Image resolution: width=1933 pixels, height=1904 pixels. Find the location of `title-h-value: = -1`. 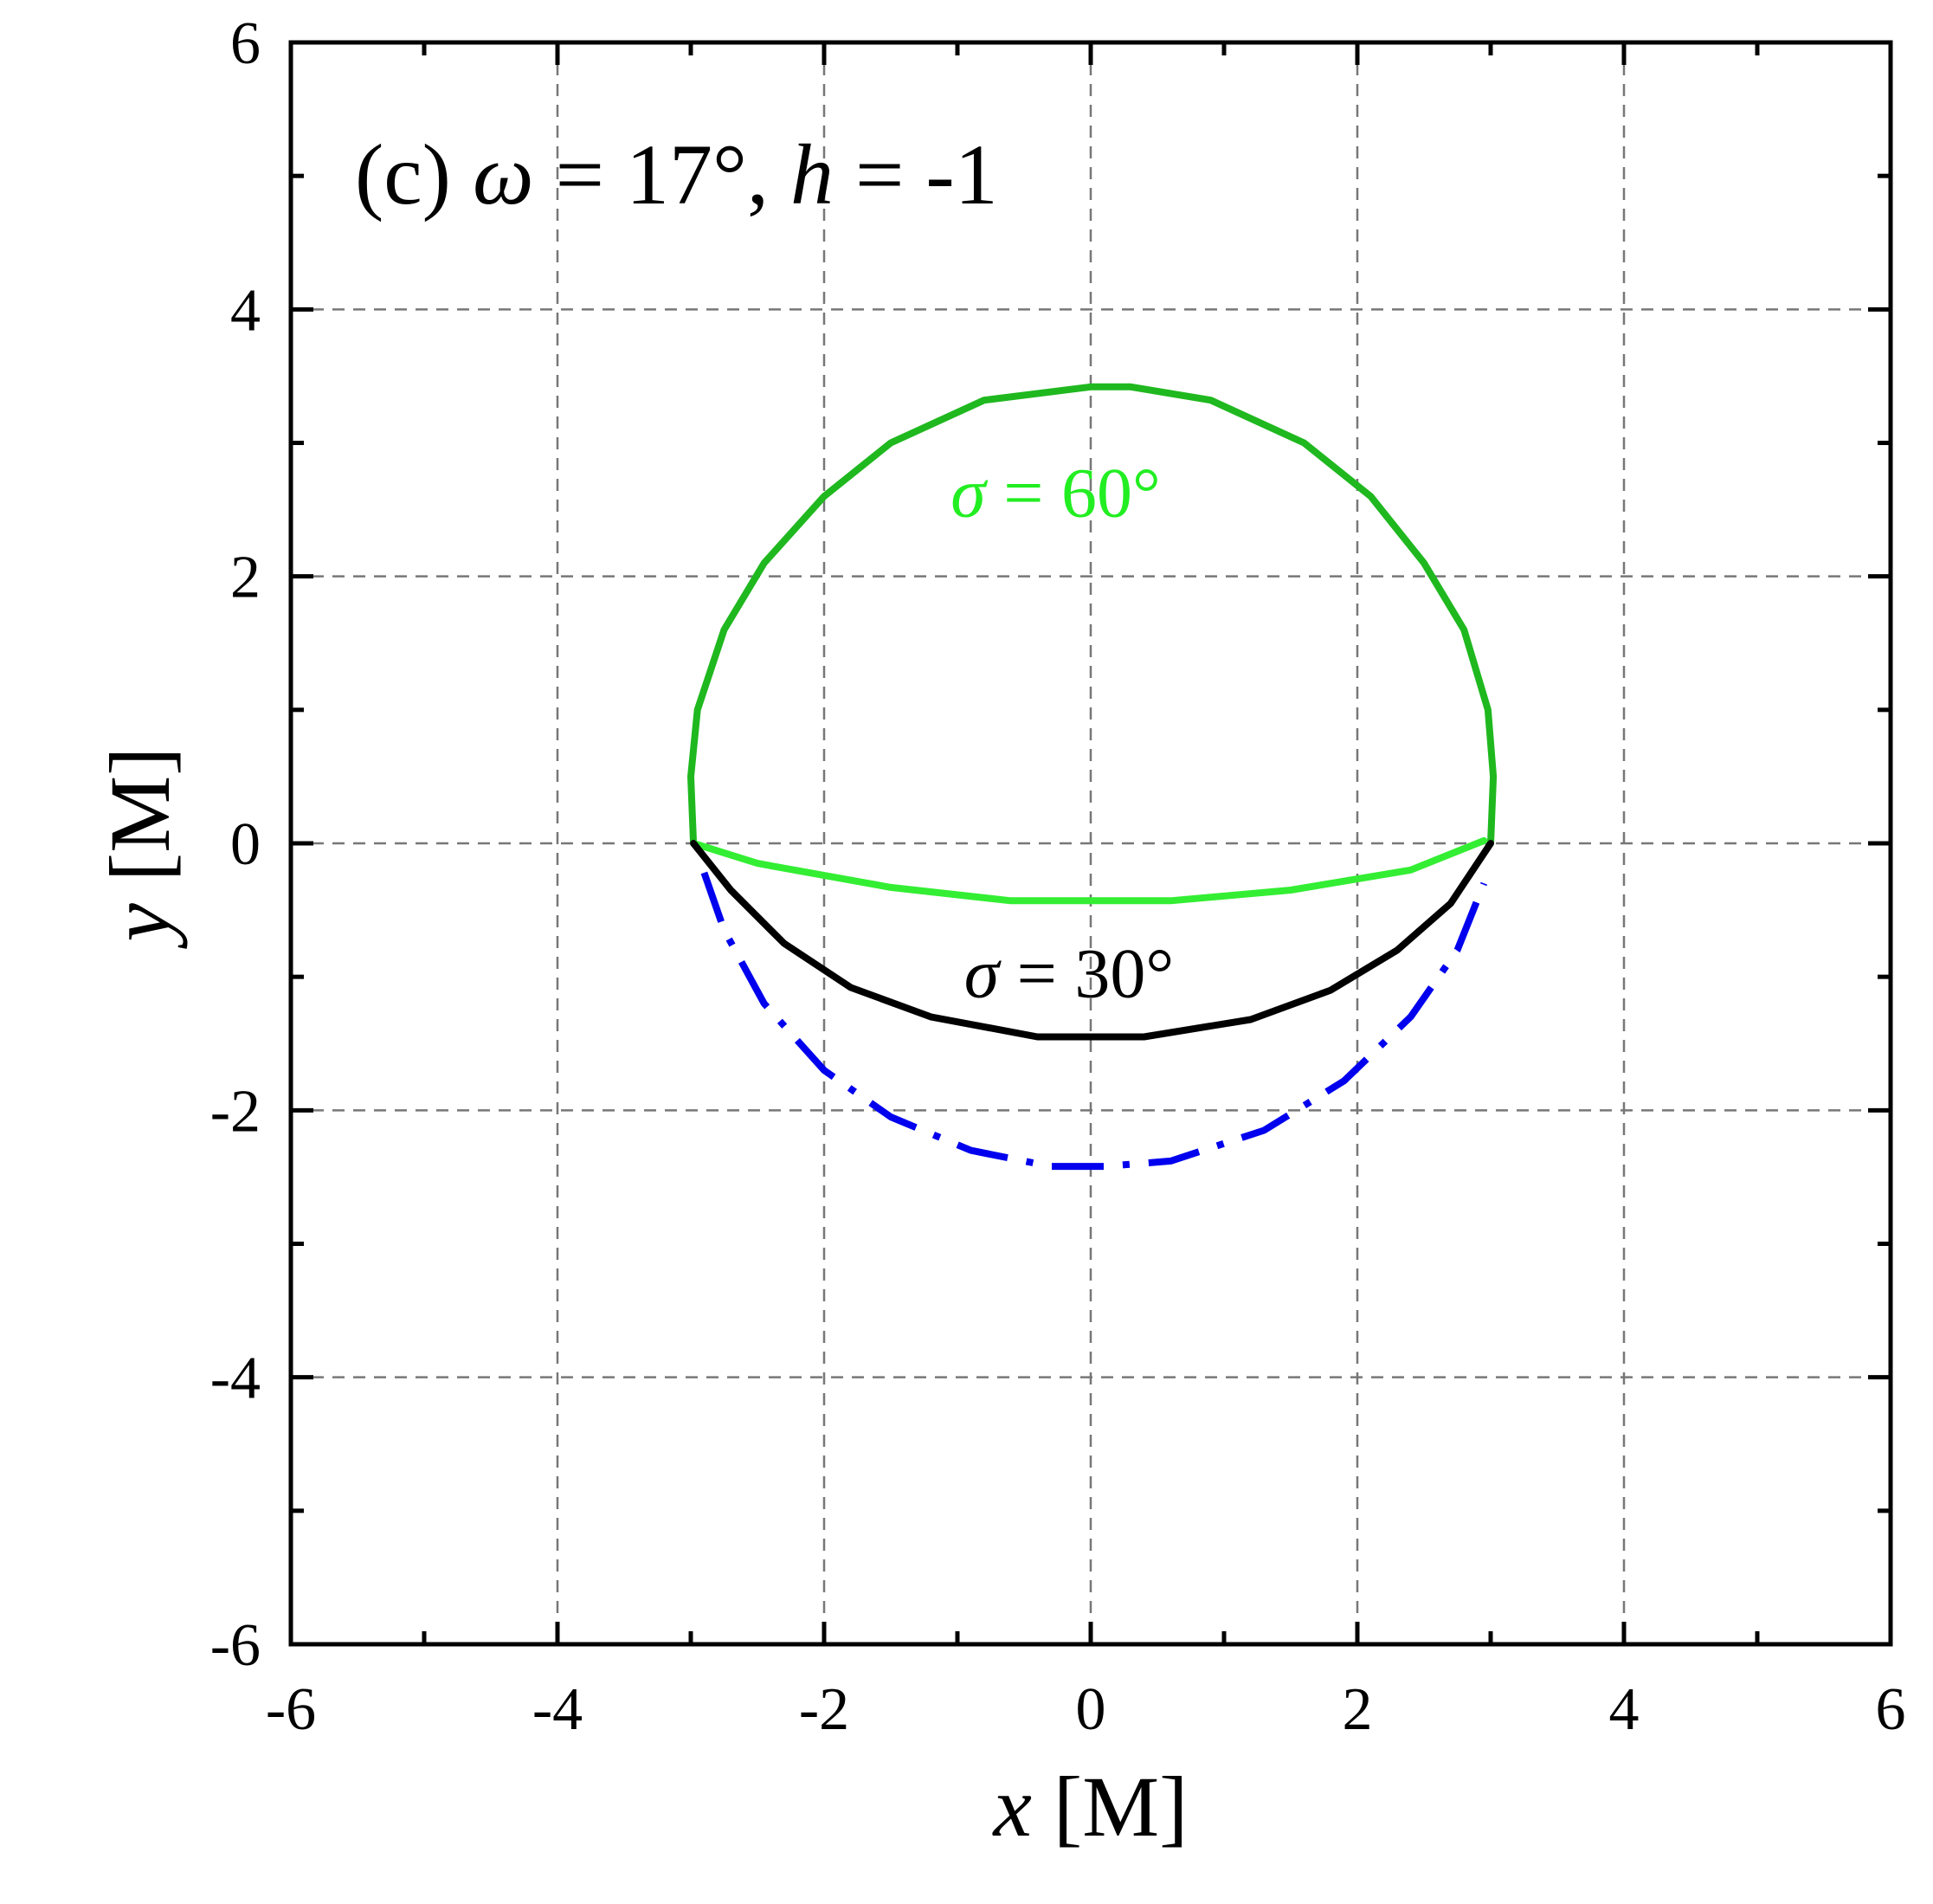

title-h-value: = -1 is located at coordinates (916, 174).